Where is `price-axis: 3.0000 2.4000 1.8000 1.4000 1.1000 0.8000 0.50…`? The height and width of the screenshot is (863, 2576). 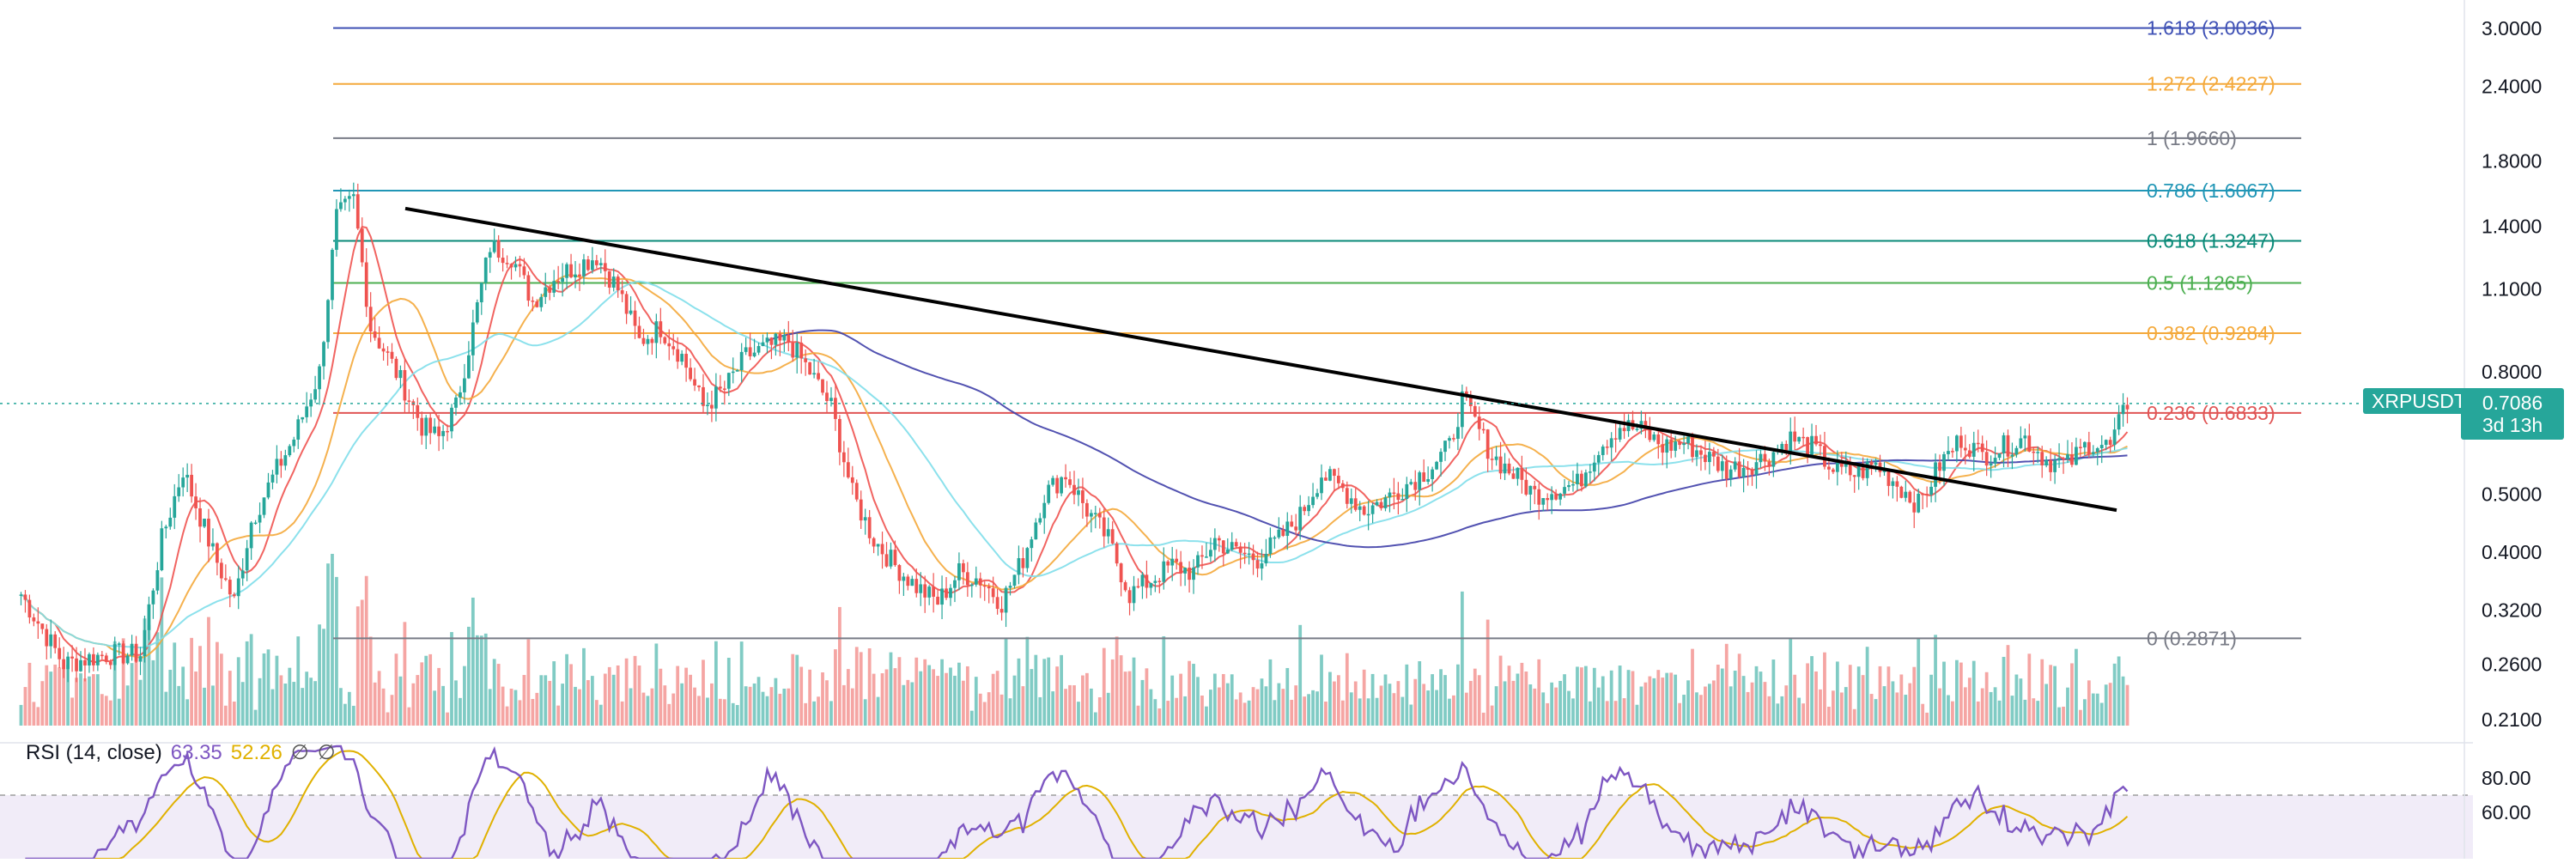 price-axis: 3.0000 2.4000 1.8000 1.4000 1.1000 0.8000 0.50… is located at coordinates (2503, 430).